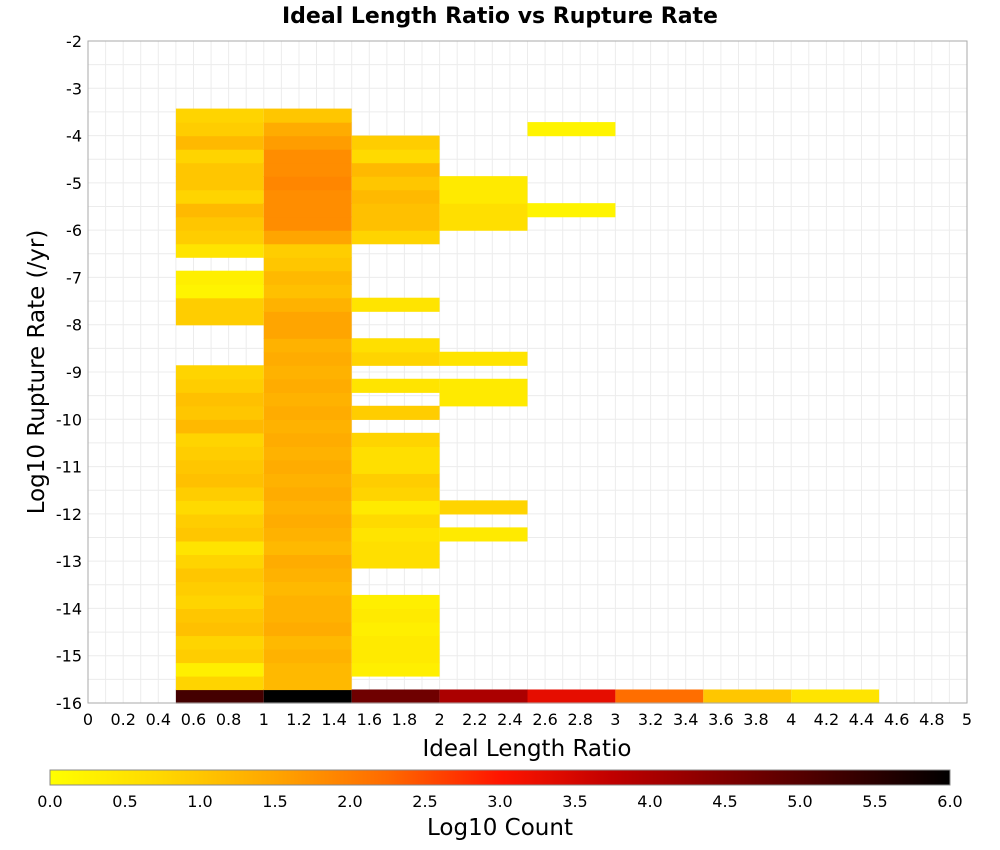  I want to click on x-tick-label: 0.2, so click(122, 719).